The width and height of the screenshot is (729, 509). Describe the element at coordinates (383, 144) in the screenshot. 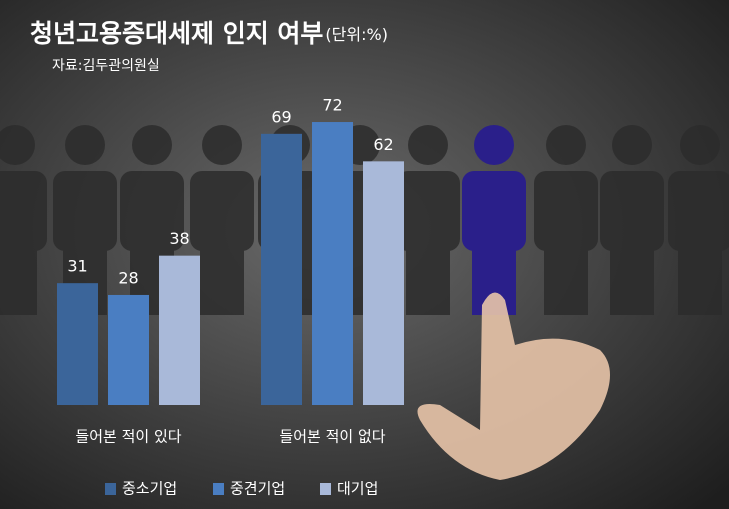

I see `value-label: 62` at that location.